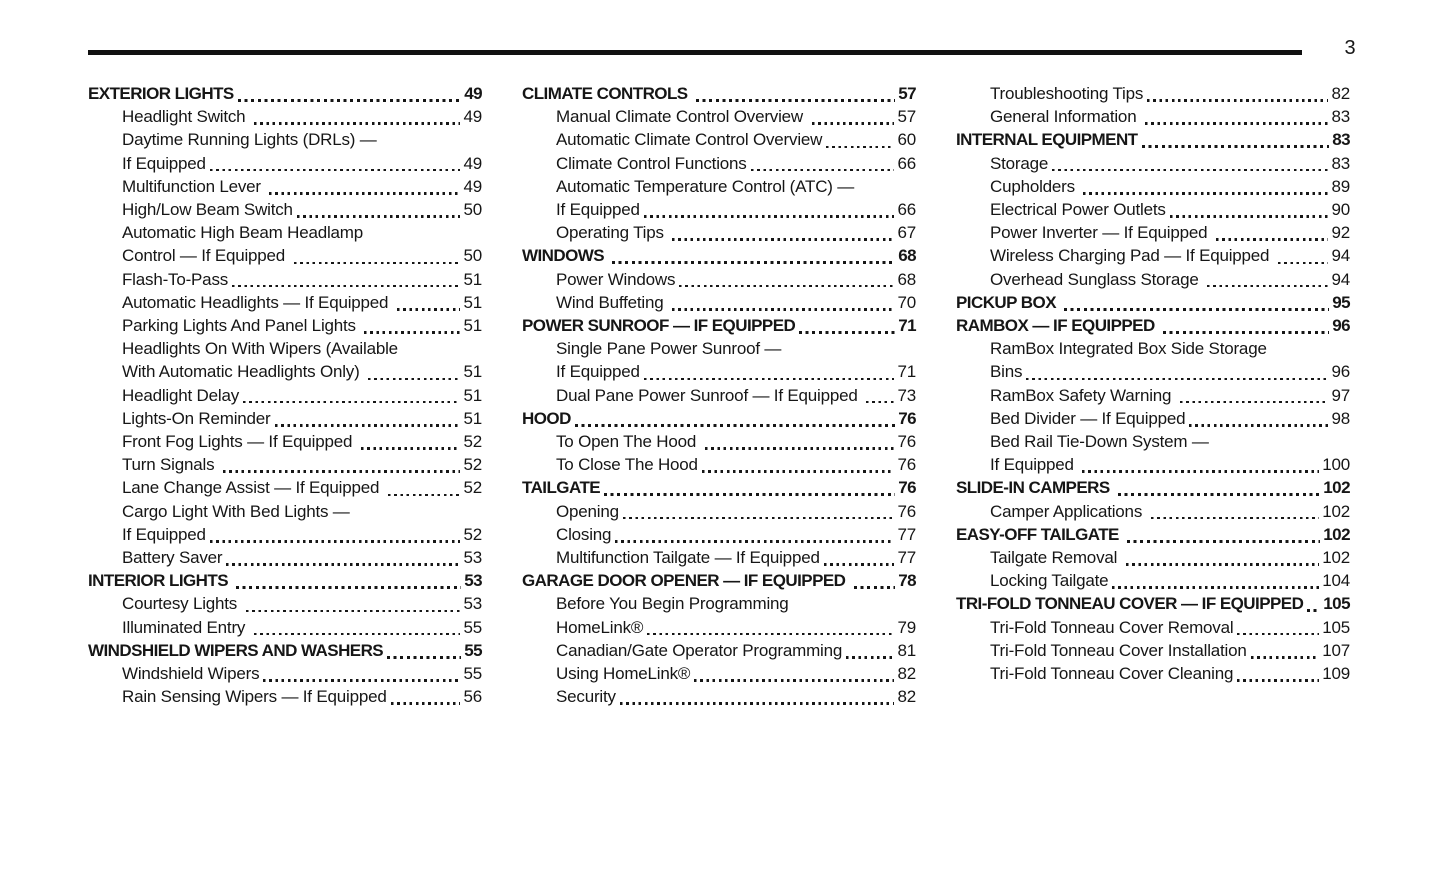 This screenshot has height=874, width=1445. I want to click on toc-sub-entry: If Equipped 66, so click(719, 209).